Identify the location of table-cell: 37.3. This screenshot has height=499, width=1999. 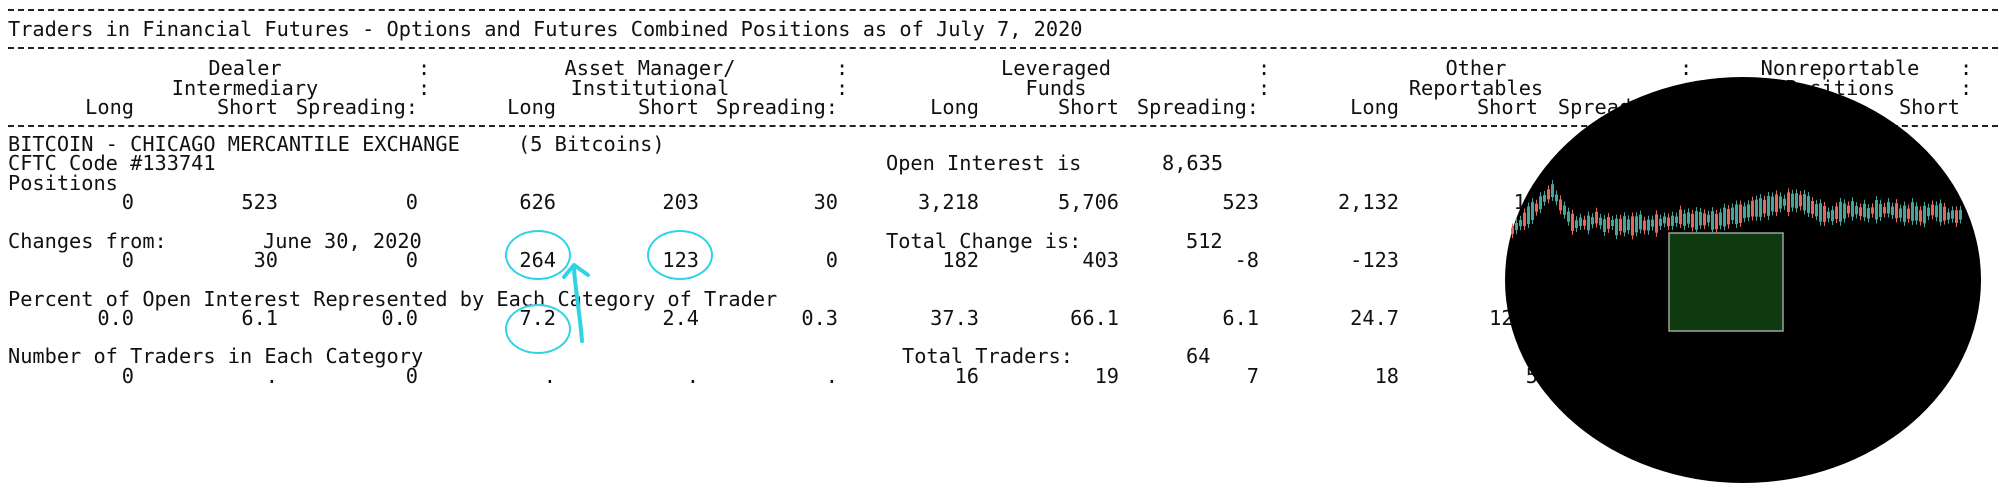
(954, 318).